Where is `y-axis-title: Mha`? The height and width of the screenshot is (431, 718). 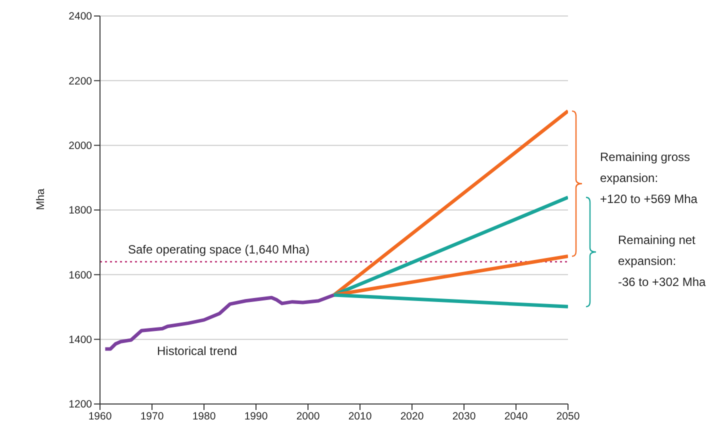 y-axis-title: Mha is located at coordinates (40, 199).